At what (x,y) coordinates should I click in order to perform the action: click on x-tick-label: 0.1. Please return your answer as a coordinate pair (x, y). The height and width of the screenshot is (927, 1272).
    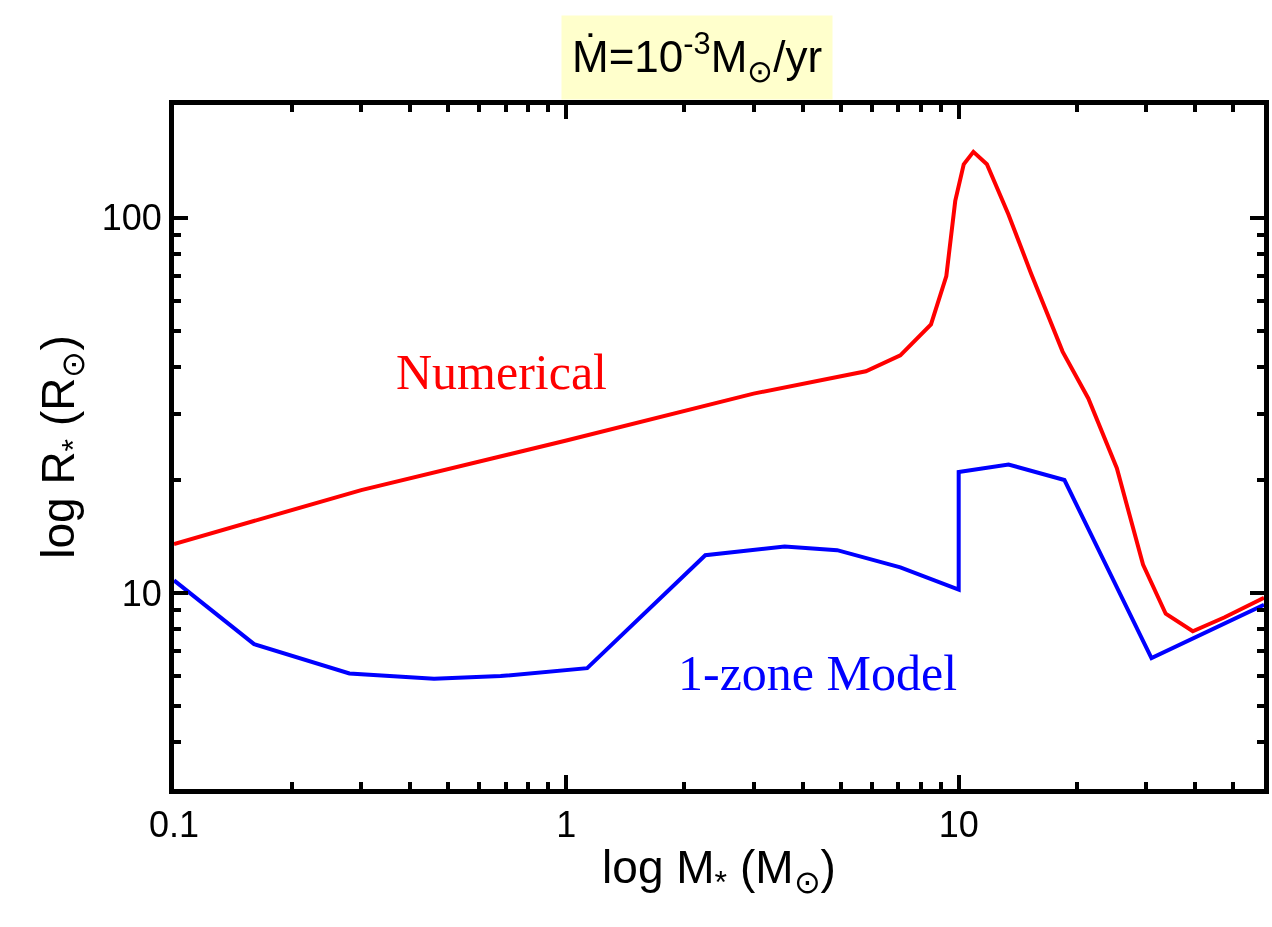
    Looking at the image, I should click on (174, 825).